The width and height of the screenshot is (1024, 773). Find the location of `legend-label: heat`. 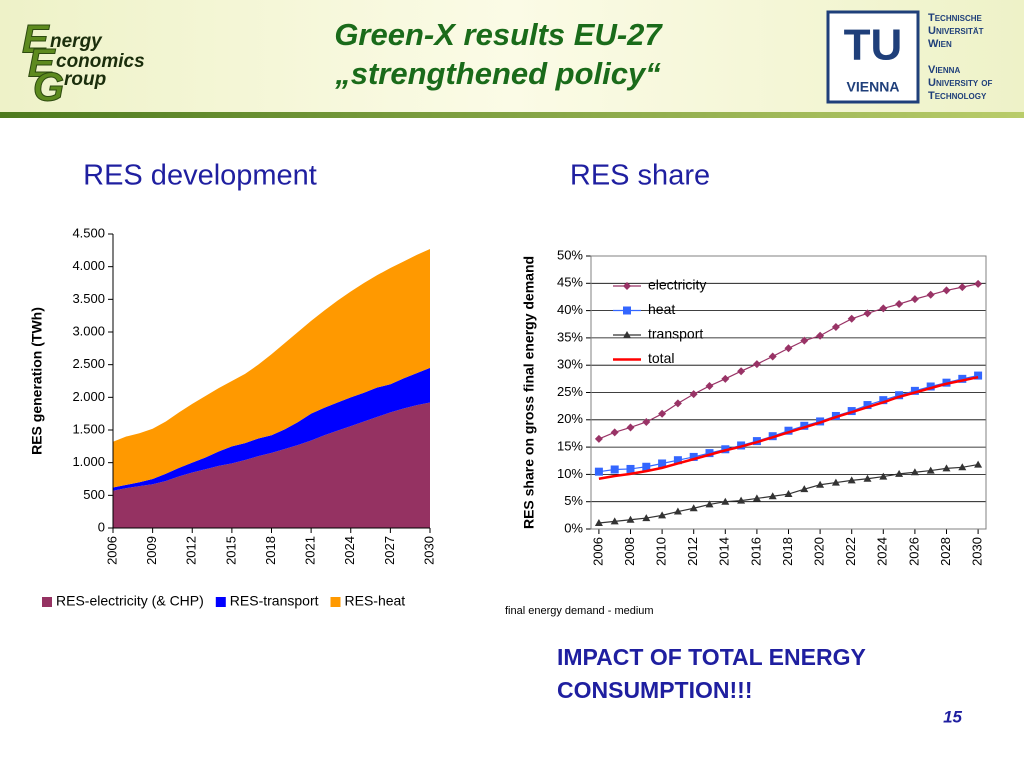

legend-label: heat is located at coordinates (661, 309).